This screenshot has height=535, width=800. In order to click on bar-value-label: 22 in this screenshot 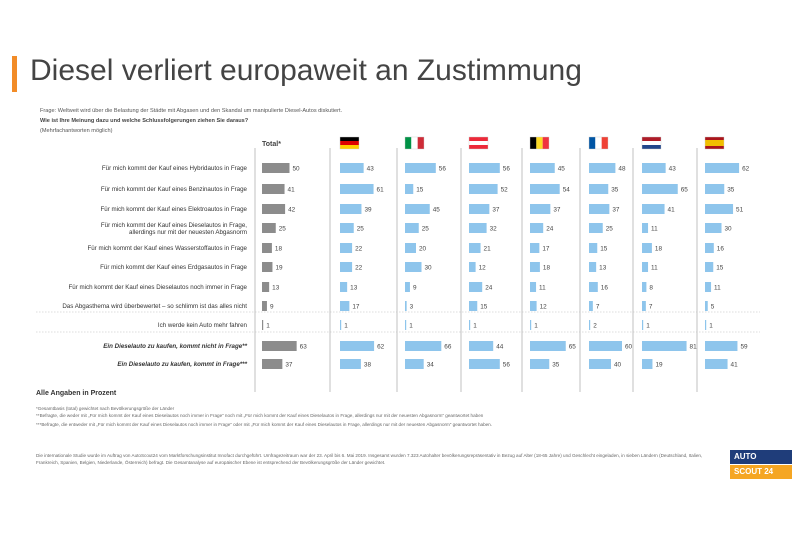, I will do `click(359, 249)`.